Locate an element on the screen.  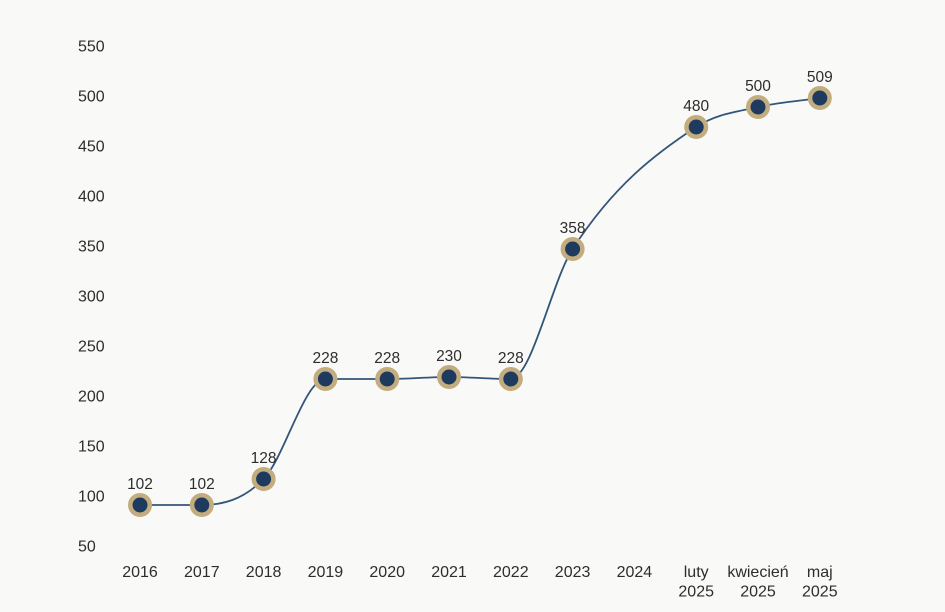
data-point-marker-2016 is located at coordinates (140, 505).